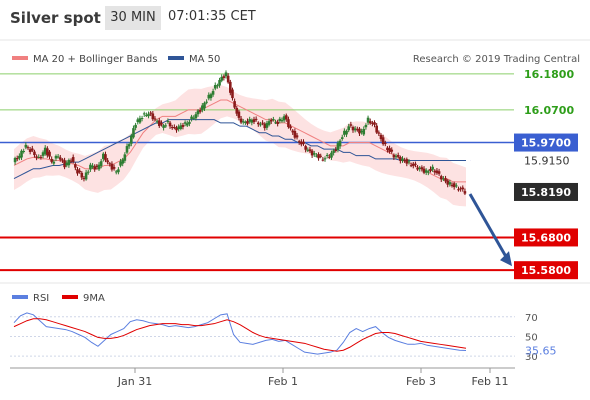 Image resolution: width=590 pixels, height=400 pixels. I want to click on timeframe-button: 30 MIN, so click(133, 18).